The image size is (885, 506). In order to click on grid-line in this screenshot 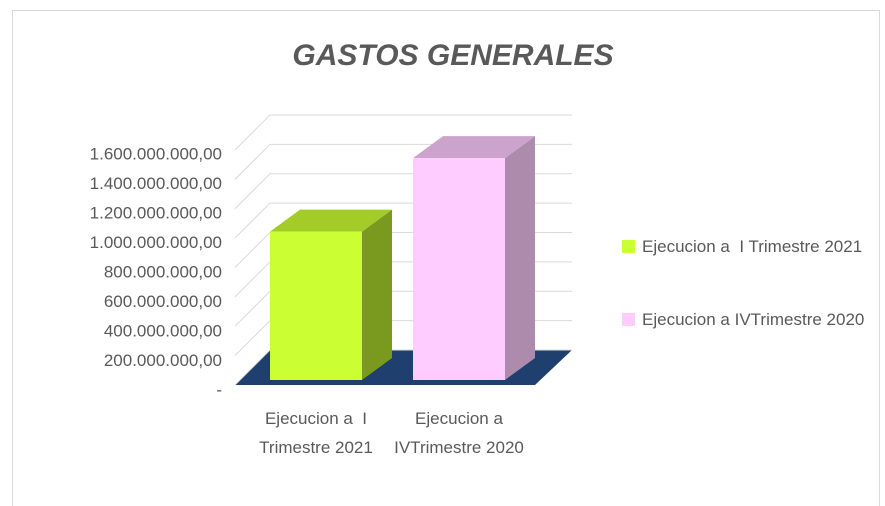, I will do `click(403, 132)`.